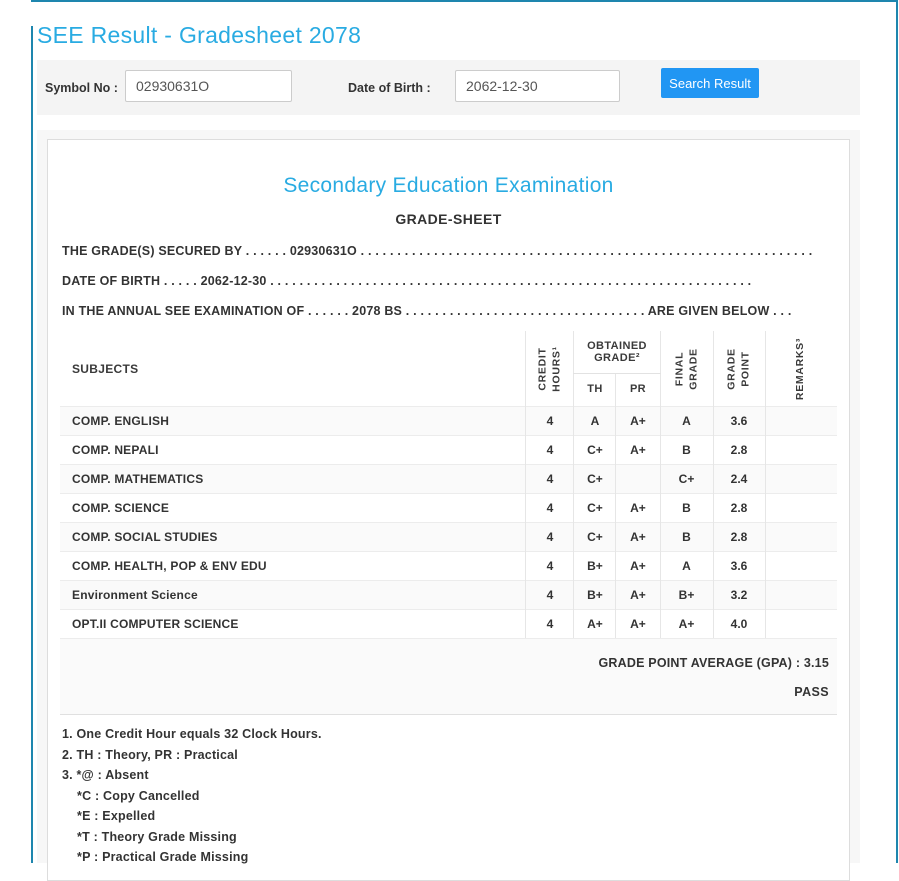 Image resolution: width=899 pixels, height=881 pixels. What do you see at coordinates (293, 479) in the screenshot?
I see `subject-cell: COMP. MATHEMATICS` at bounding box center [293, 479].